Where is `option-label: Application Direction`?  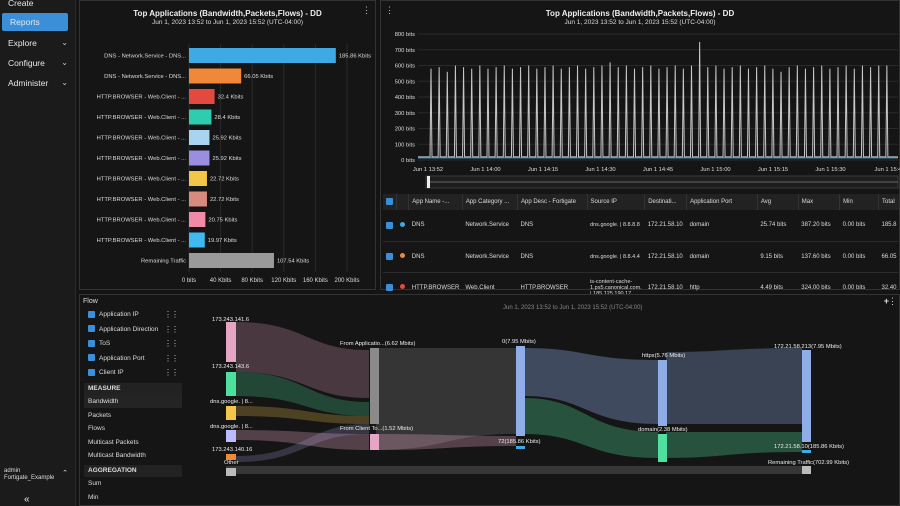
option-label: Application Direction is located at coordinates (129, 329).